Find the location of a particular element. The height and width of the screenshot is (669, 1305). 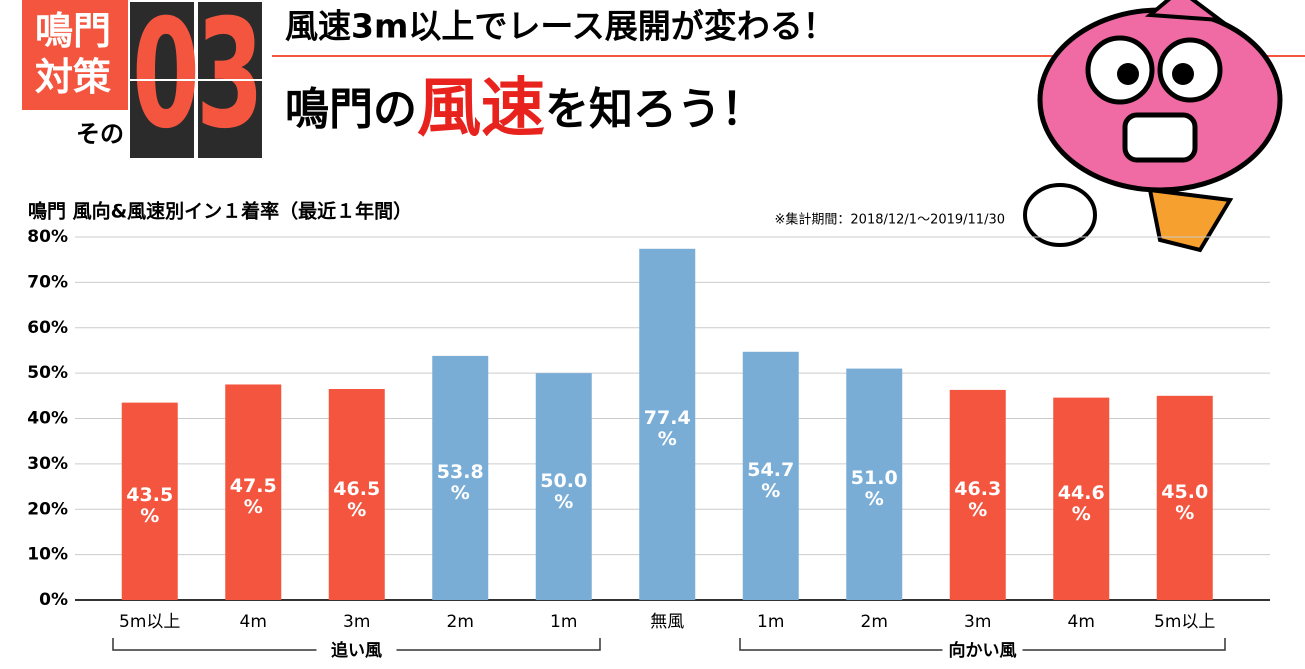

value-label: 43.5 % is located at coordinates (150, 506).